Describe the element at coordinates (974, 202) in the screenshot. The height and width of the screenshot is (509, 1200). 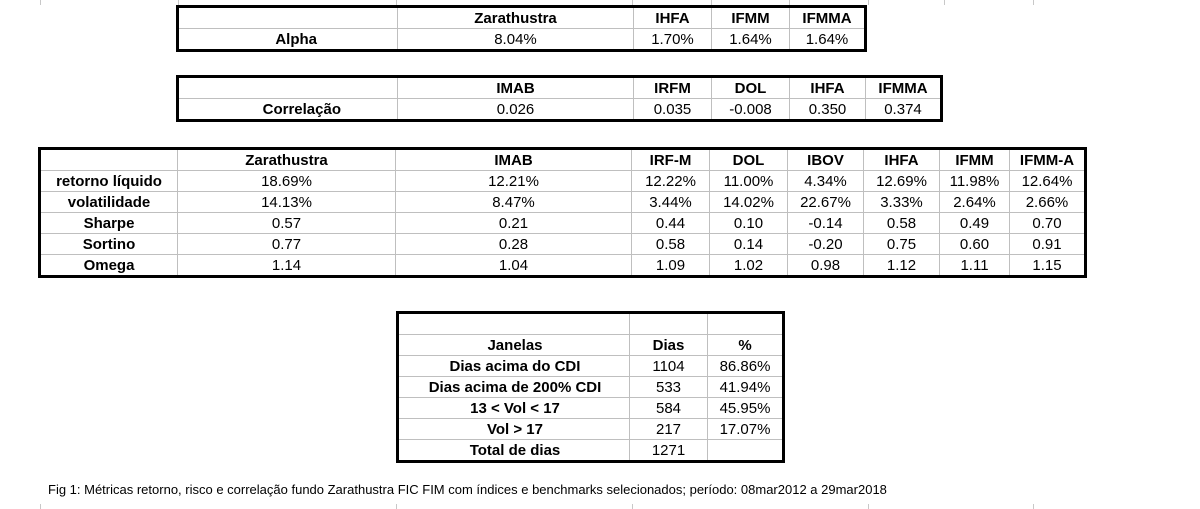
I see `table-cell: 2.64%` at that location.